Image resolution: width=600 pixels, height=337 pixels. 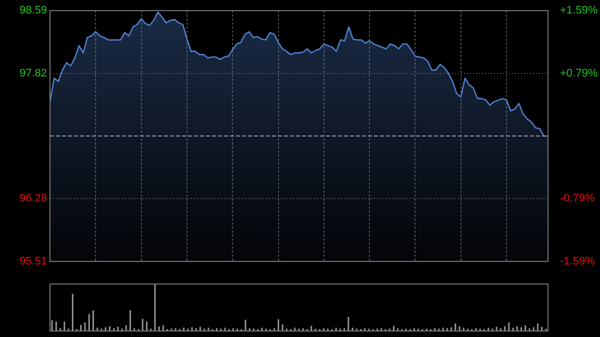 I want to click on y-tick-label: 97.82, so click(x=33, y=73).